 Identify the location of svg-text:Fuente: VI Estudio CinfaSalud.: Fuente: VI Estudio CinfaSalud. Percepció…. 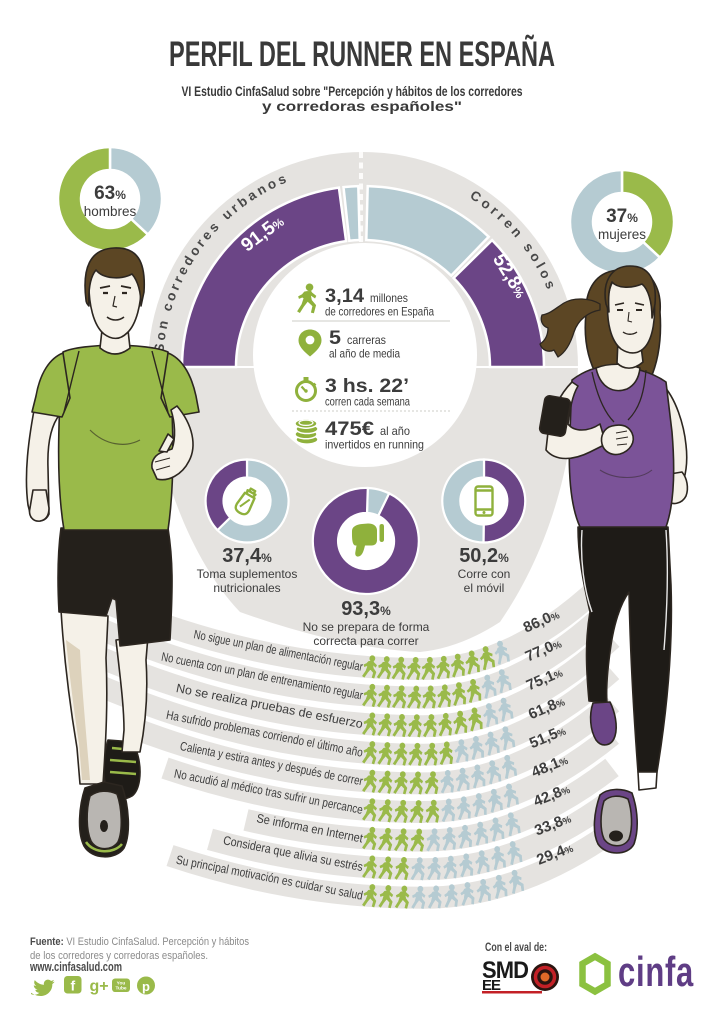
(139, 942).